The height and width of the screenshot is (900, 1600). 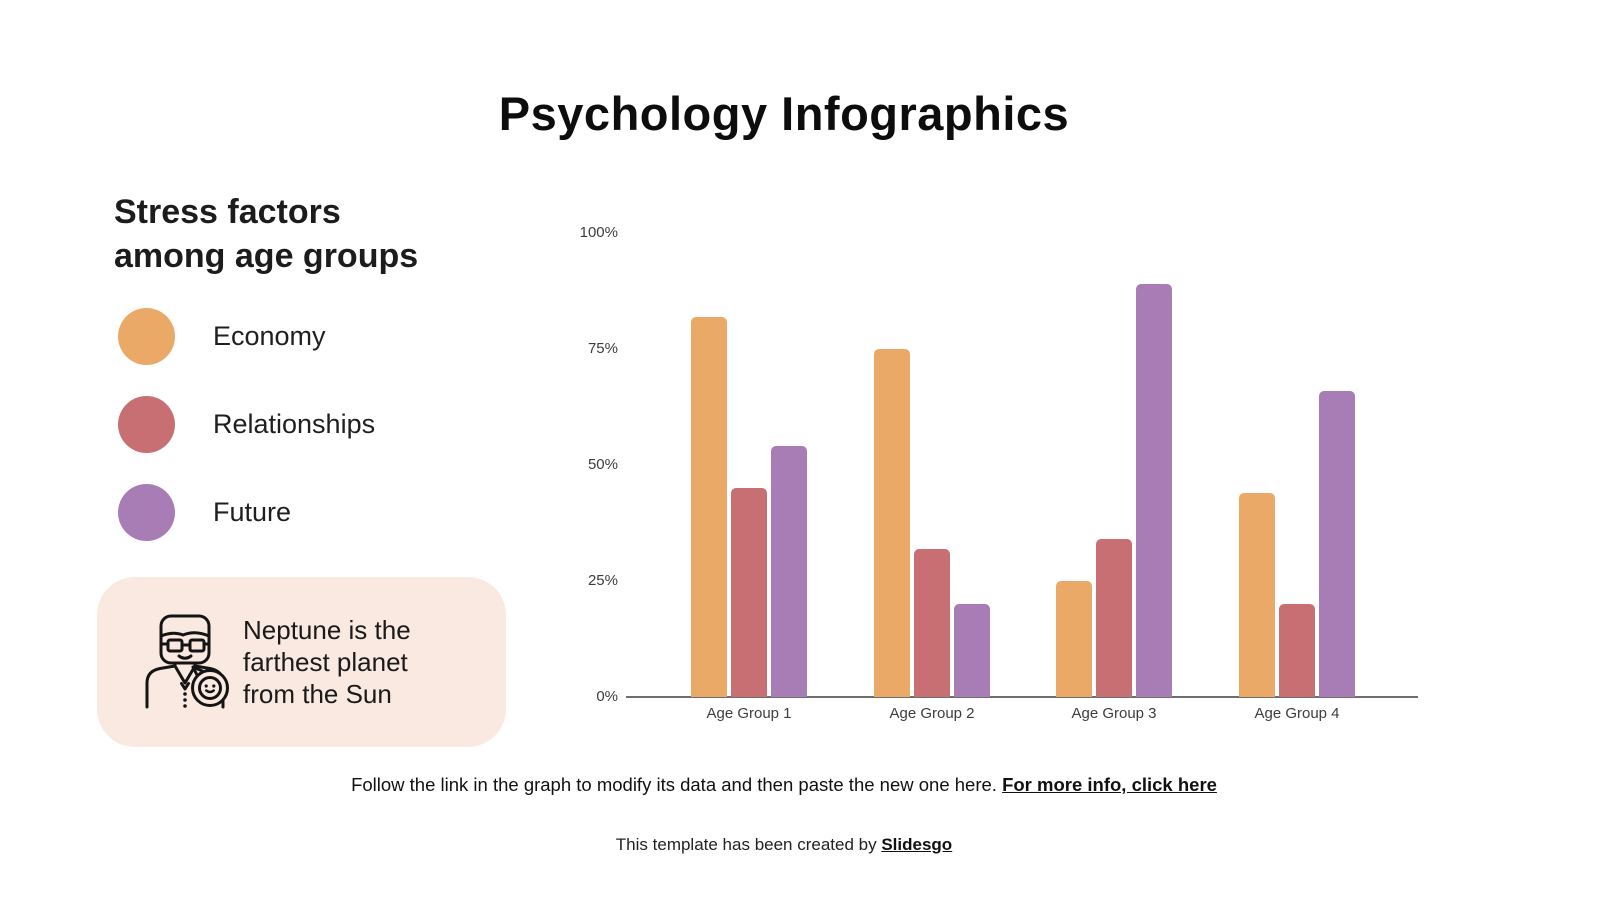 I want to click on y-axis-tick-label: 0%, so click(x=607, y=696).